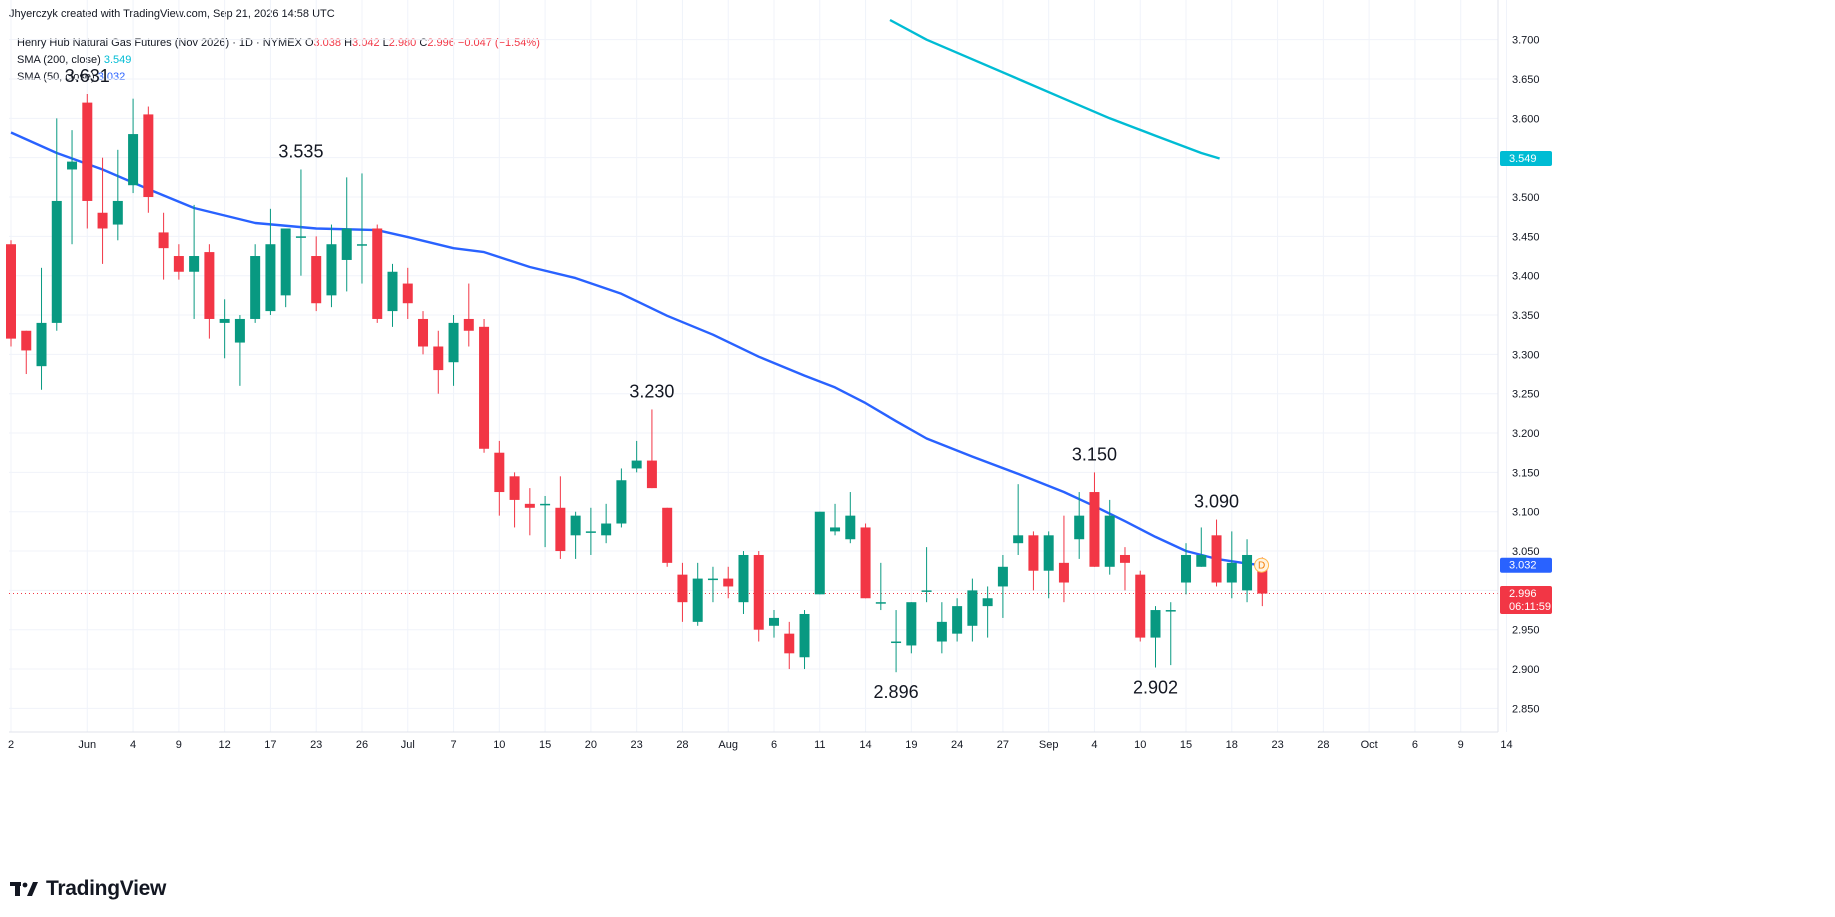 The image size is (1835, 917). Describe the element at coordinates (1523, 594) in the screenshot. I see `last-price-tag-text: 2.996` at that location.